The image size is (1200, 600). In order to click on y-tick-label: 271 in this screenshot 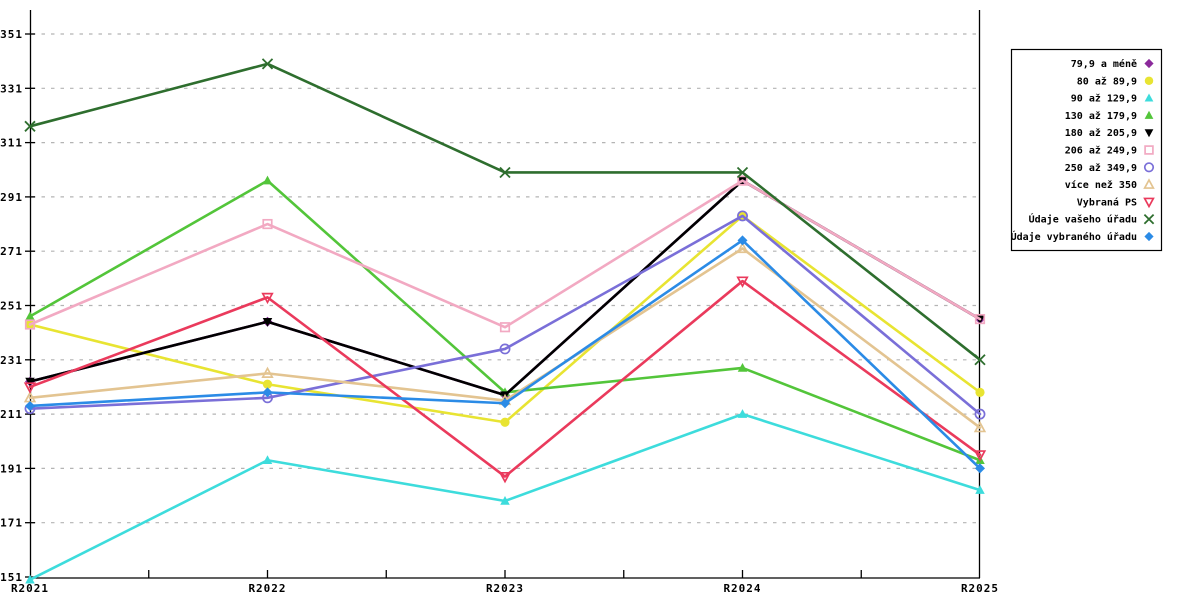, I will do `click(11, 251)`.